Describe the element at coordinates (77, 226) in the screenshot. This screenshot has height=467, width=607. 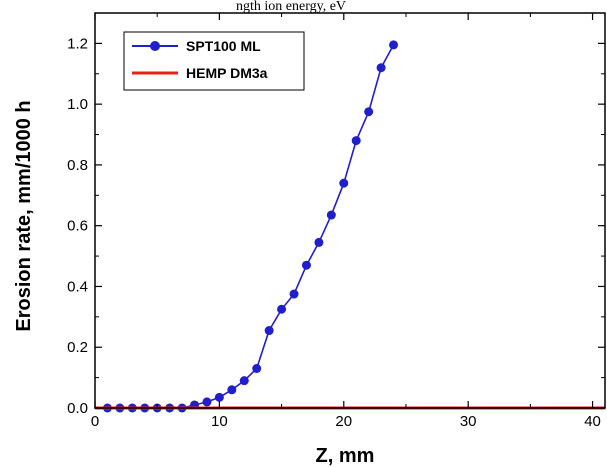
I see `y-tick-label: 0.6` at that location.